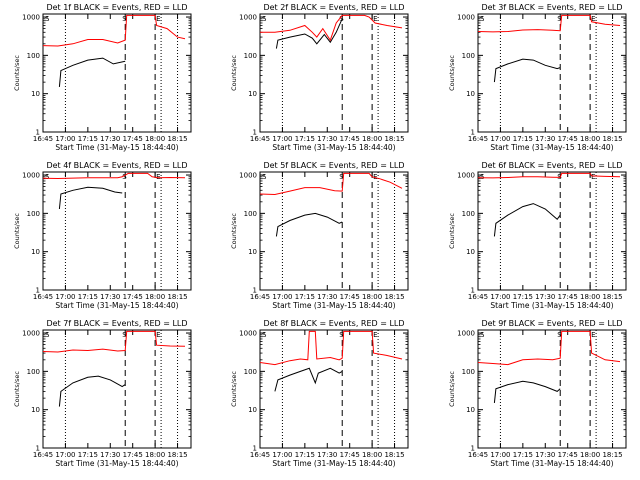 The height and width of the screenshot is (480, 640). Describe the element at coordinates (551, 7) in the screenshot. I see `chart-title: Det 3f BLACK = Events, RED = LLD` at that location.